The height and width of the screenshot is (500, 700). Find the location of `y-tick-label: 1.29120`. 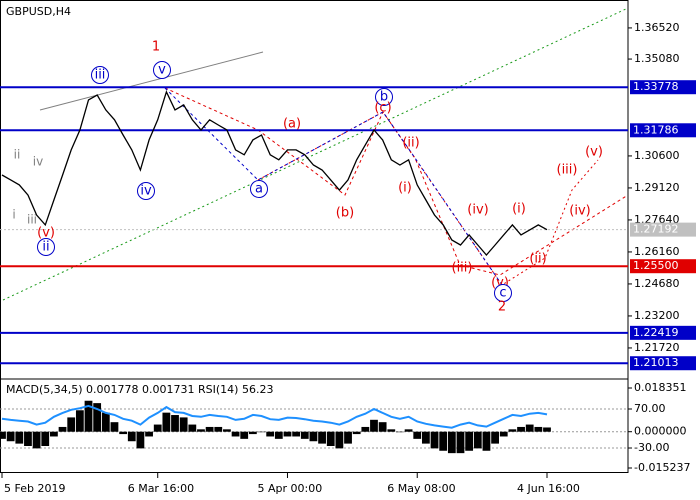

y-tick-label: 1.29120 is located at coordinates (657, 187).